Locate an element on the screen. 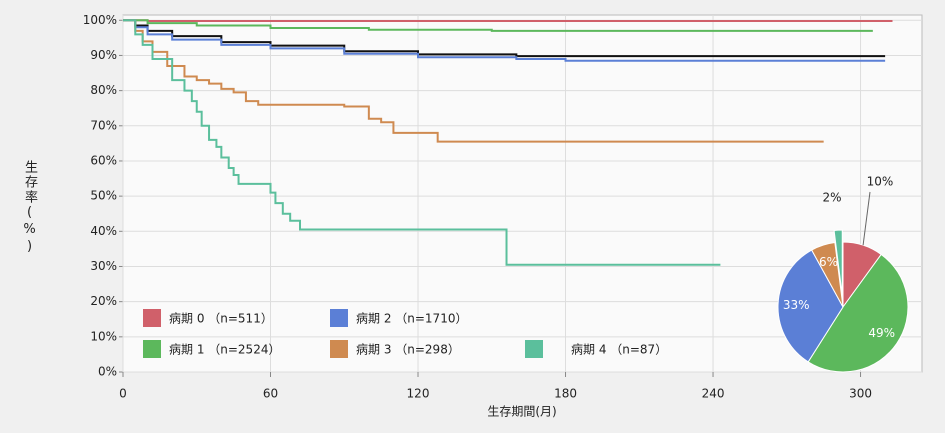 Image resolution: width=945 pixels, height=433 pixels. pie-label: 49% is located at coordinates (881, 333).